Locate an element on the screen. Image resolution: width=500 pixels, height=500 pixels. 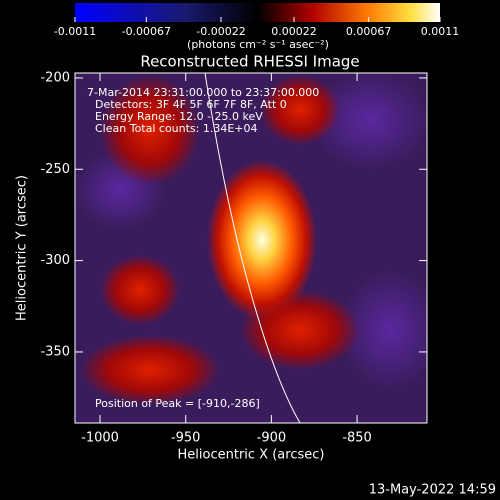
colorbar-label: (photons cm⁻² s⁻¹ asec⁻²) is located at coordinates (258, 44).